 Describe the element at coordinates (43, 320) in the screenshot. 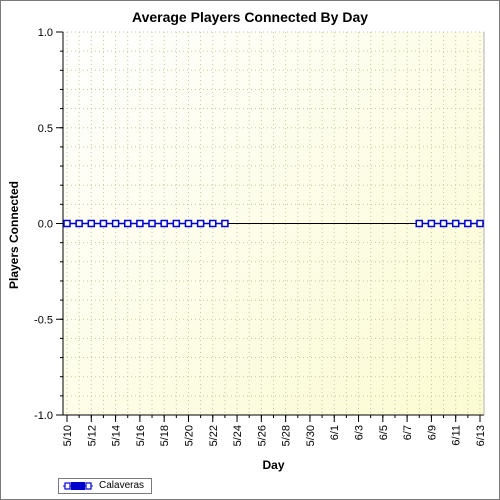

I see `y-tick-label: -0.5` at that location.